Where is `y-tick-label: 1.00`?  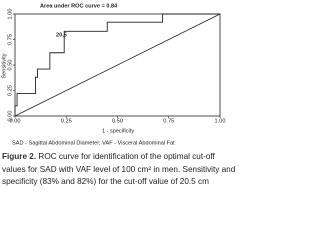 y-tick-label: 1.00 is located at coordinates (10, 14).